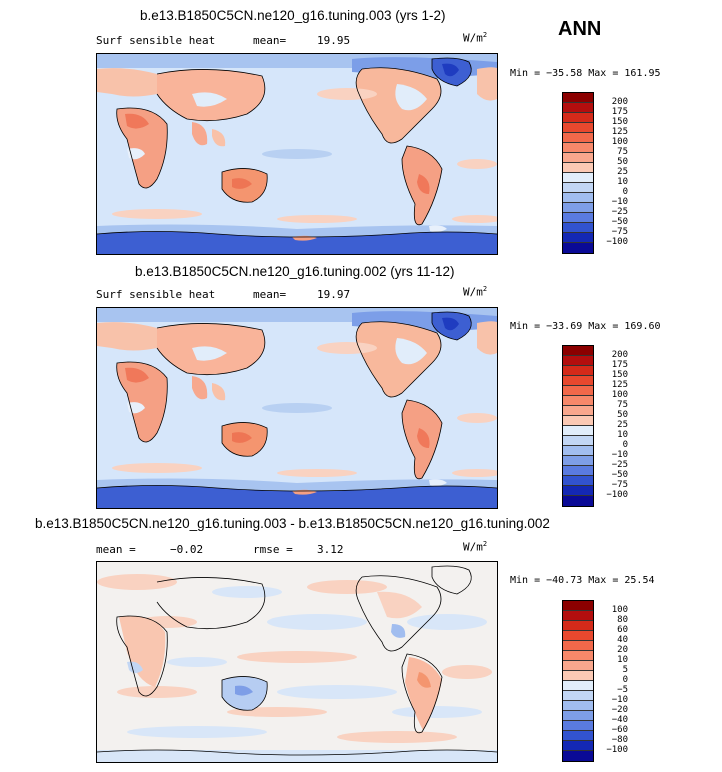  What do you see at coordinates (156, 40) in the screenshot?
I see `panel1-variable: Surf sensible heat` at bounding box center [156, 40].